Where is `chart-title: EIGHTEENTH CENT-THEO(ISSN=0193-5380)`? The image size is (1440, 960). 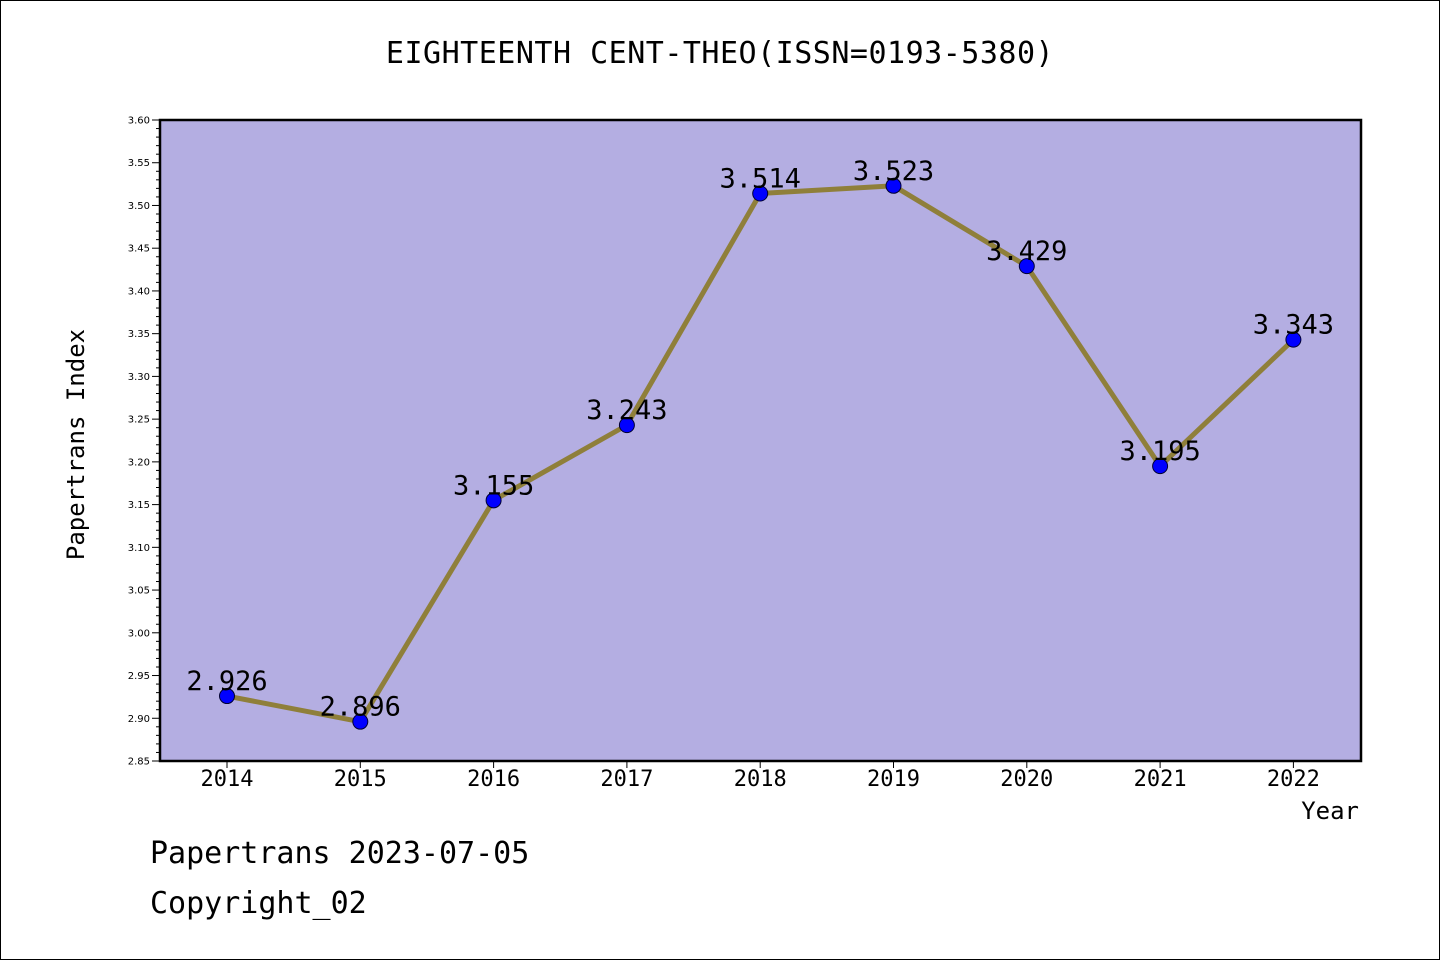 chart-title: EIGHTEENTH CENT-THEO(ISSN=0193-5380) is located at coordinates (720, 53).